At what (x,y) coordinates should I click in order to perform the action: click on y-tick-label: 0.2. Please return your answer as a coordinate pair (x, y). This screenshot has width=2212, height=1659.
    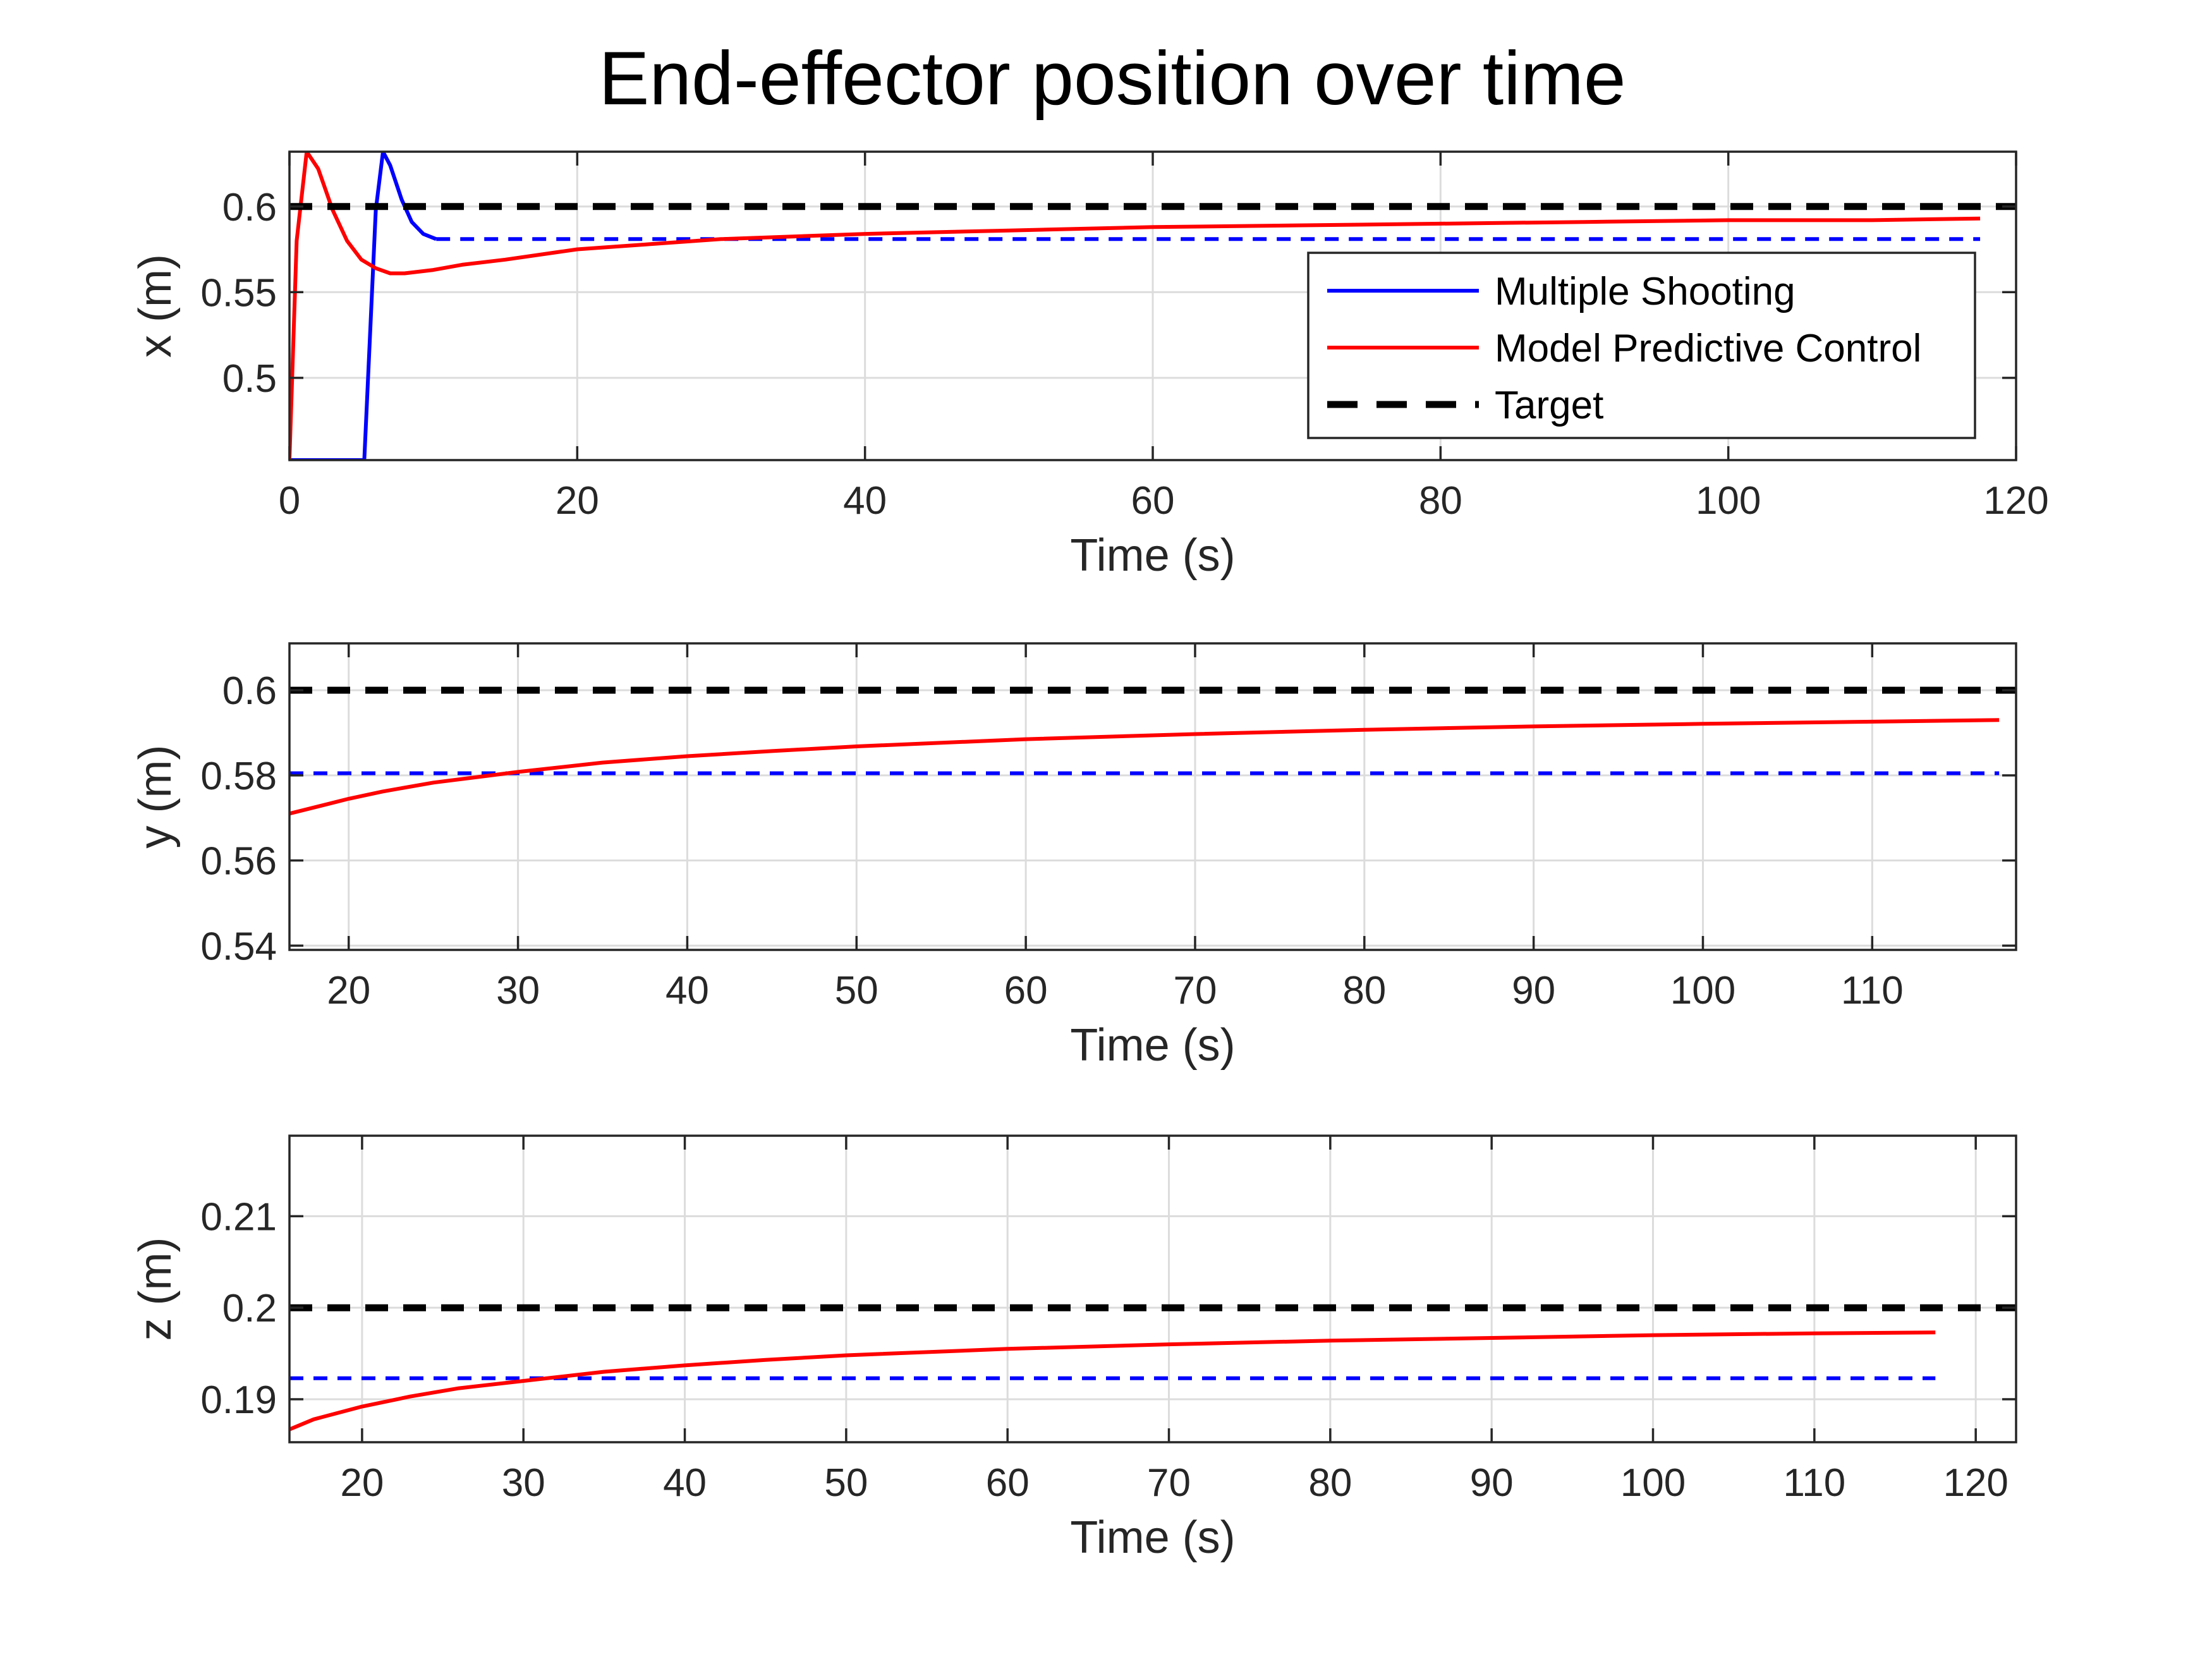
    Looking at the image, I should click on (249, 1309).